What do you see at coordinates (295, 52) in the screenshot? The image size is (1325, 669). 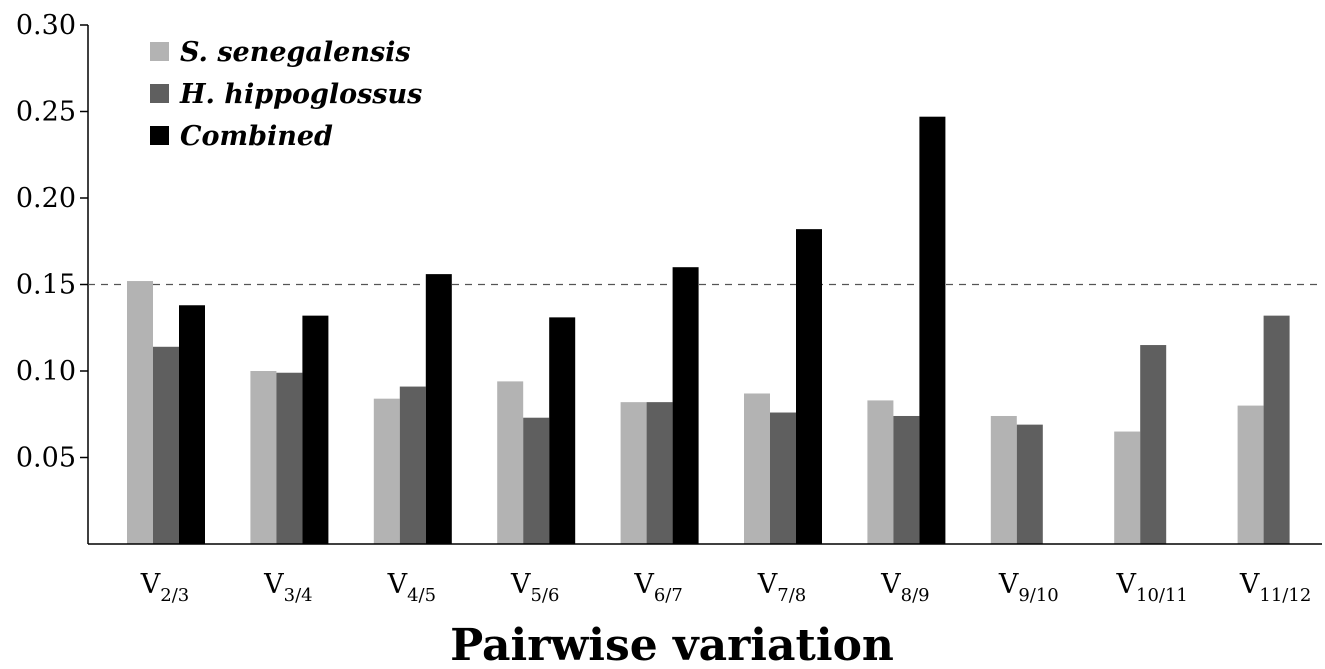 I see `legend-label: S. senegalensis` at bounding box center [295, 52].